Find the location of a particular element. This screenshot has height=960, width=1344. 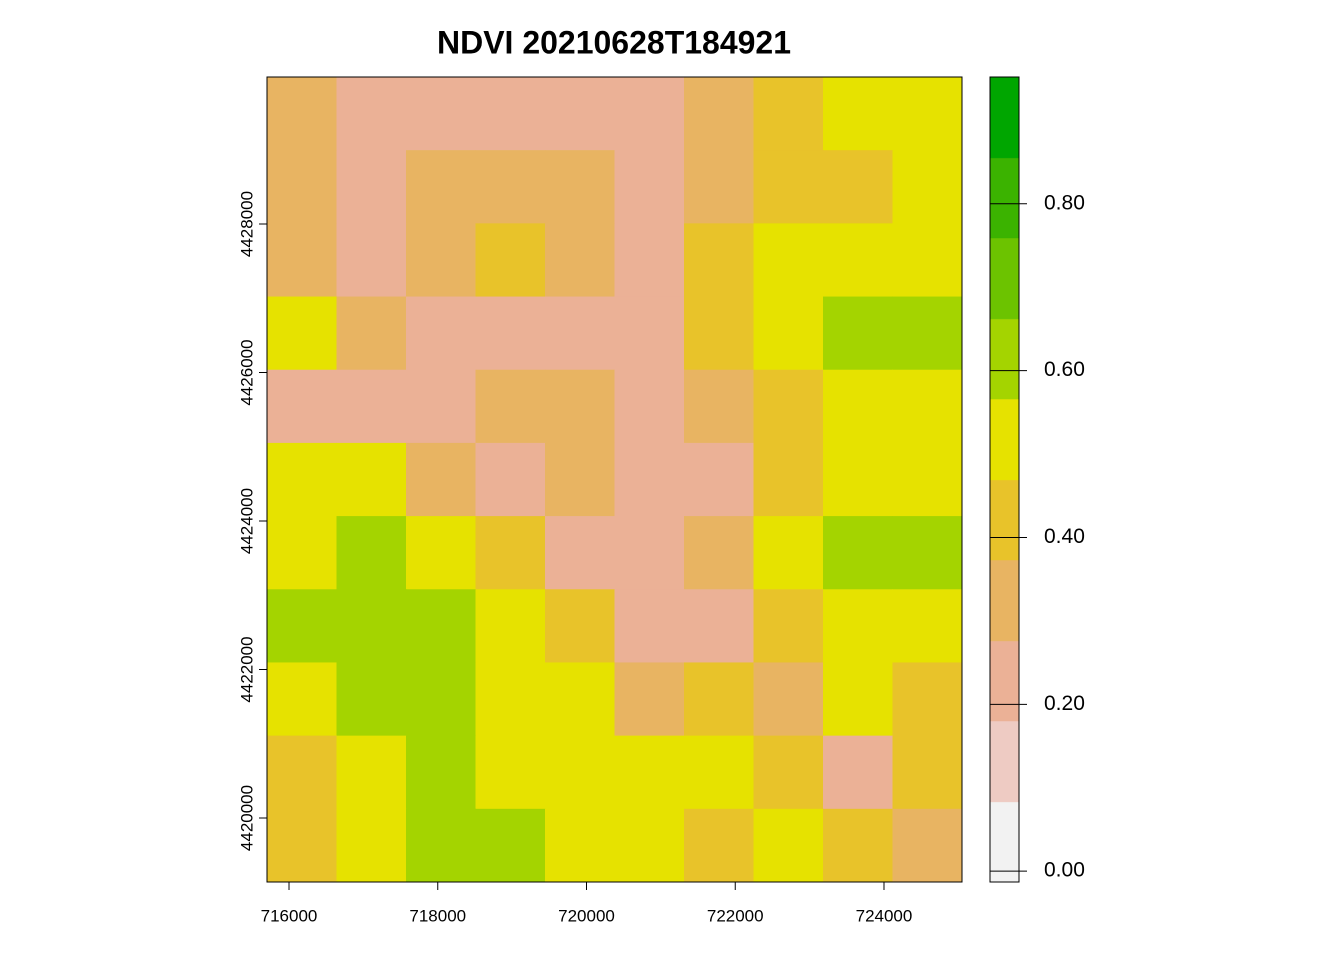

colorbar-frame is located at coordinates (1004, 479).